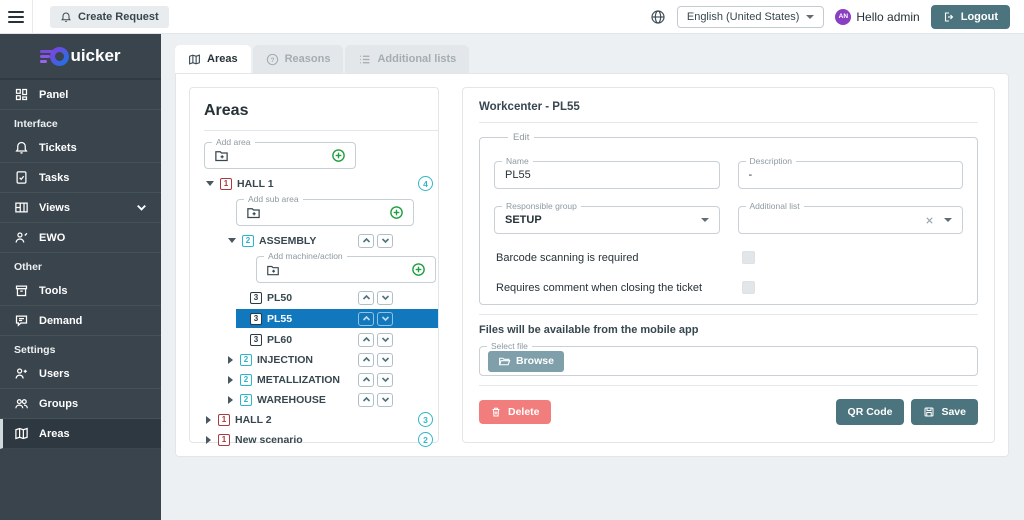  Describe the element at coordinates (60, 56) in the screenshot. I see `logo-q-icon` at that location.